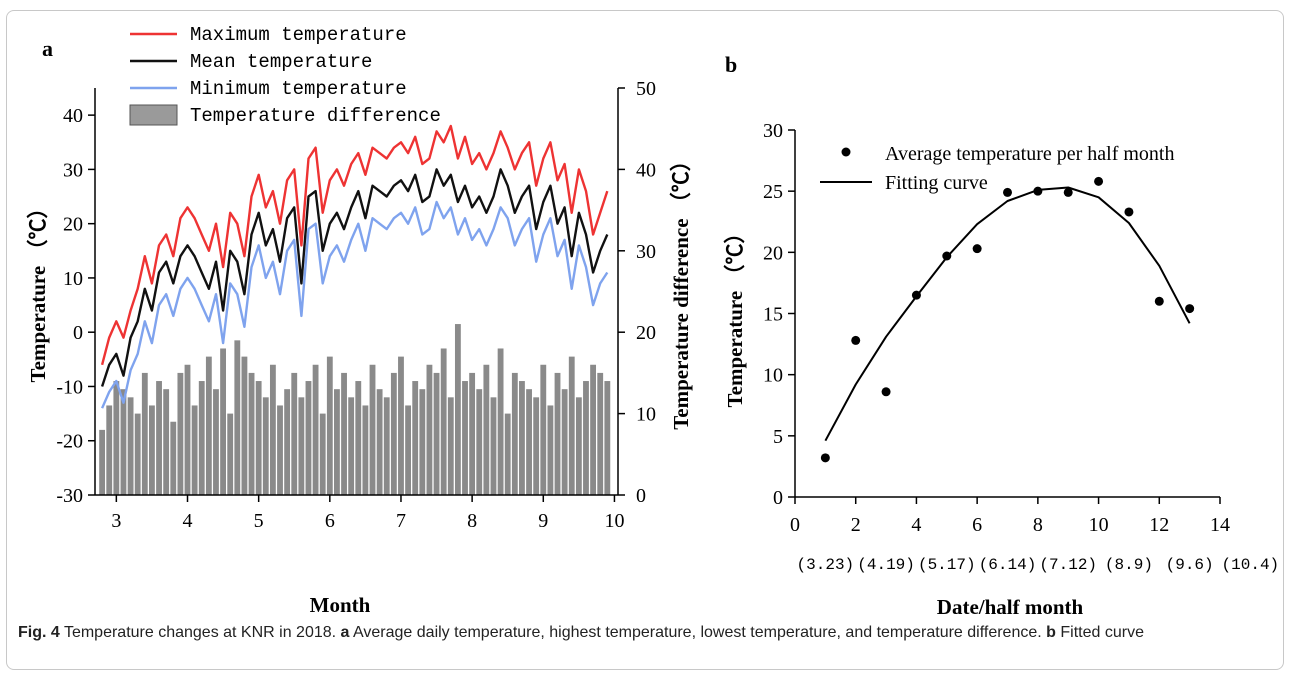 This screenshot has height=678, width=1290. What do you see at coordinates (1051, 632) in the screenshot?
I see `caption-b-label: b` at bounding box center [1051, 632].